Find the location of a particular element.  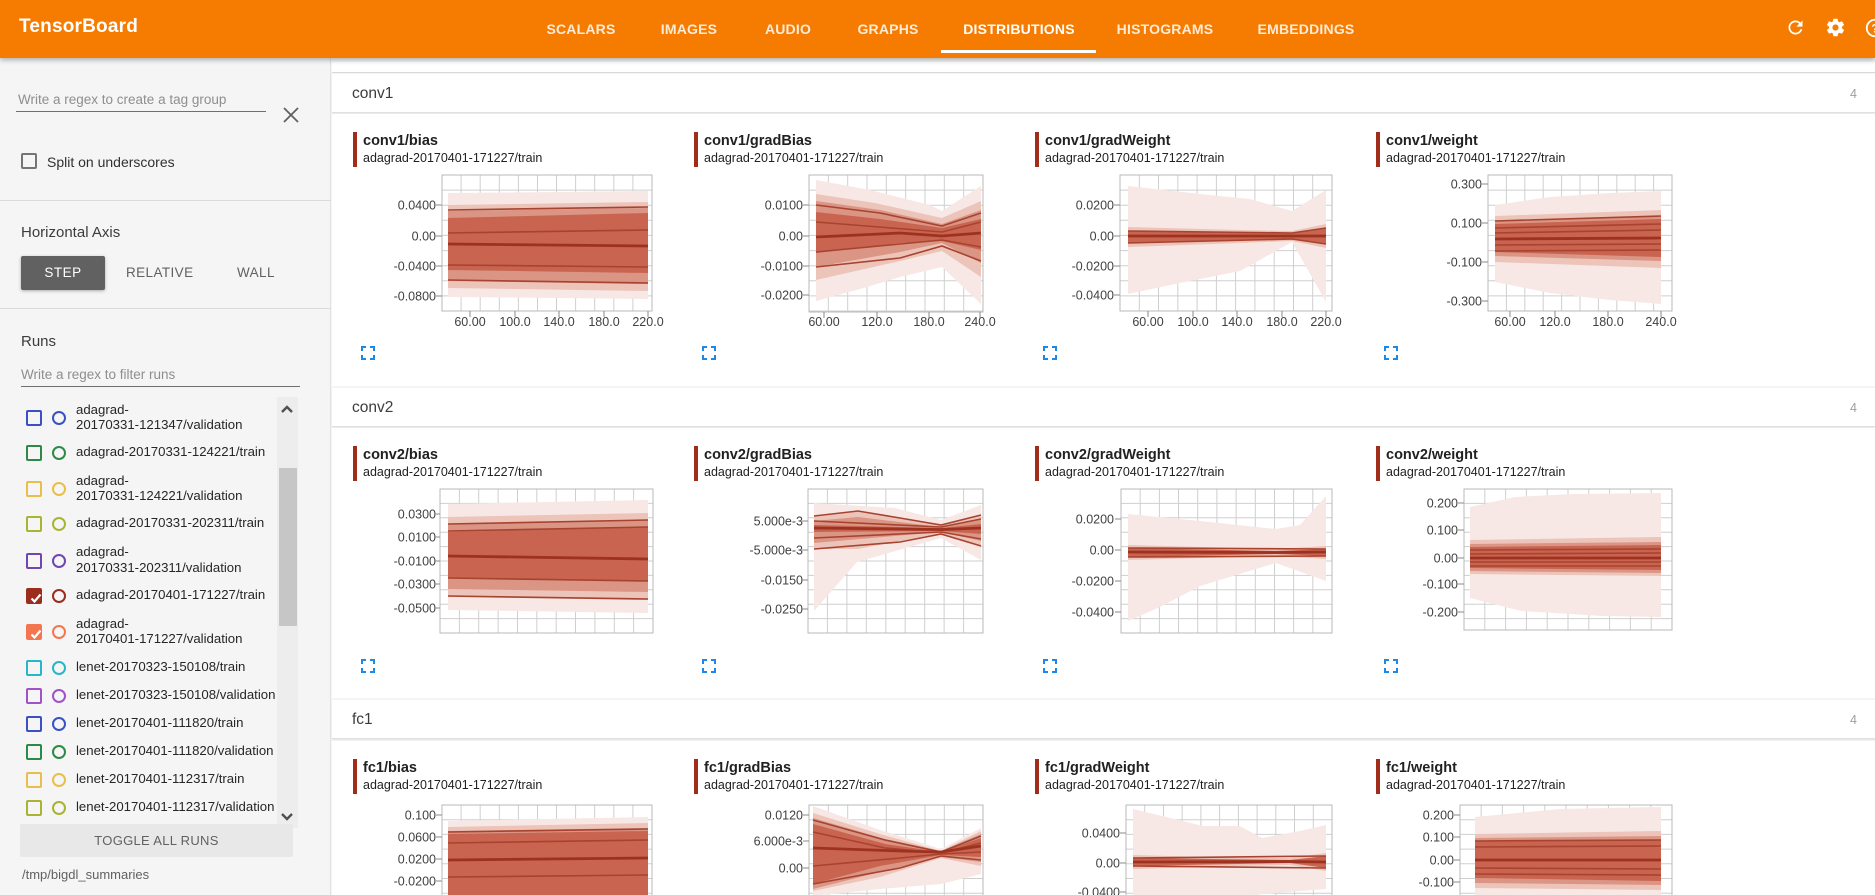

svg-text: -0.200 is located at coordinates (1440, 613).